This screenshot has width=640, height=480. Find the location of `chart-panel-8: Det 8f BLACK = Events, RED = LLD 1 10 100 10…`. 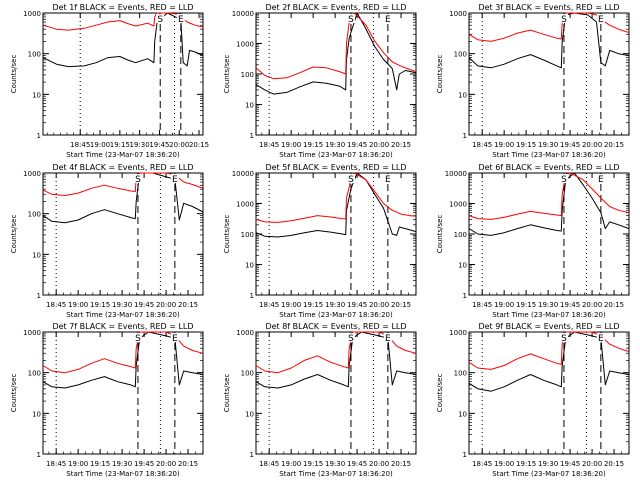

chart-panel-8: Det 8f BLACK = Events, RED = LLD 1 10 100 10… is located at coordinates (320, 400).